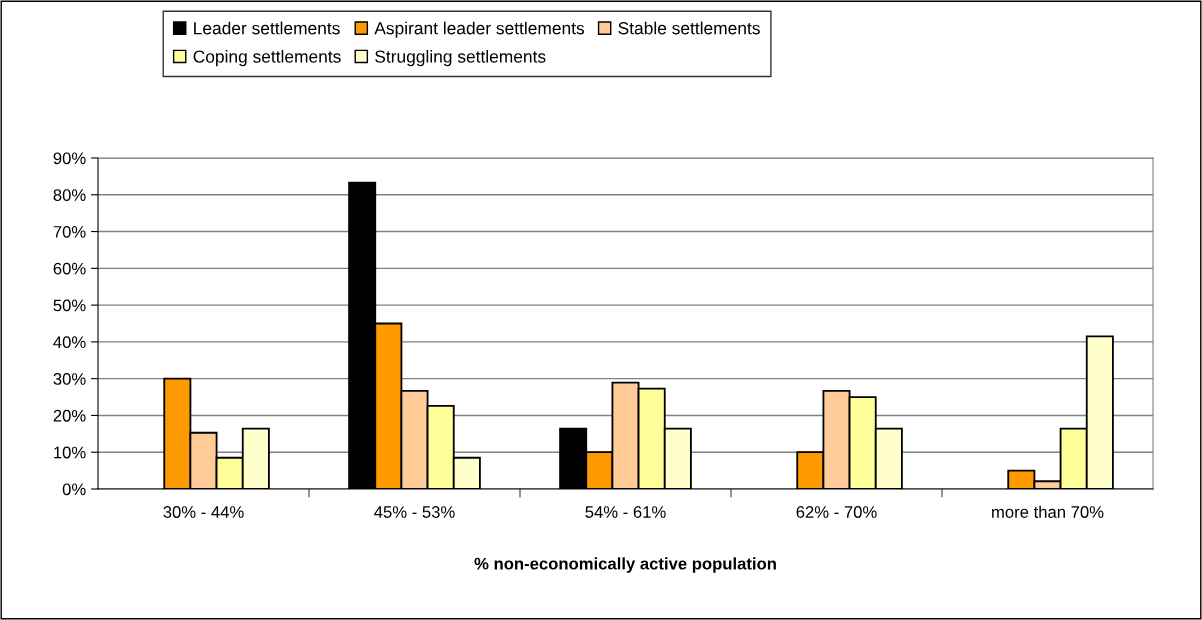 Image resolution: width=1202 pixels, height=620 pixels. What do you see at coordinates (460, 58) in the screenshot?
I see `legend-label: Struggling settlements` at bounding box center [460, 58].